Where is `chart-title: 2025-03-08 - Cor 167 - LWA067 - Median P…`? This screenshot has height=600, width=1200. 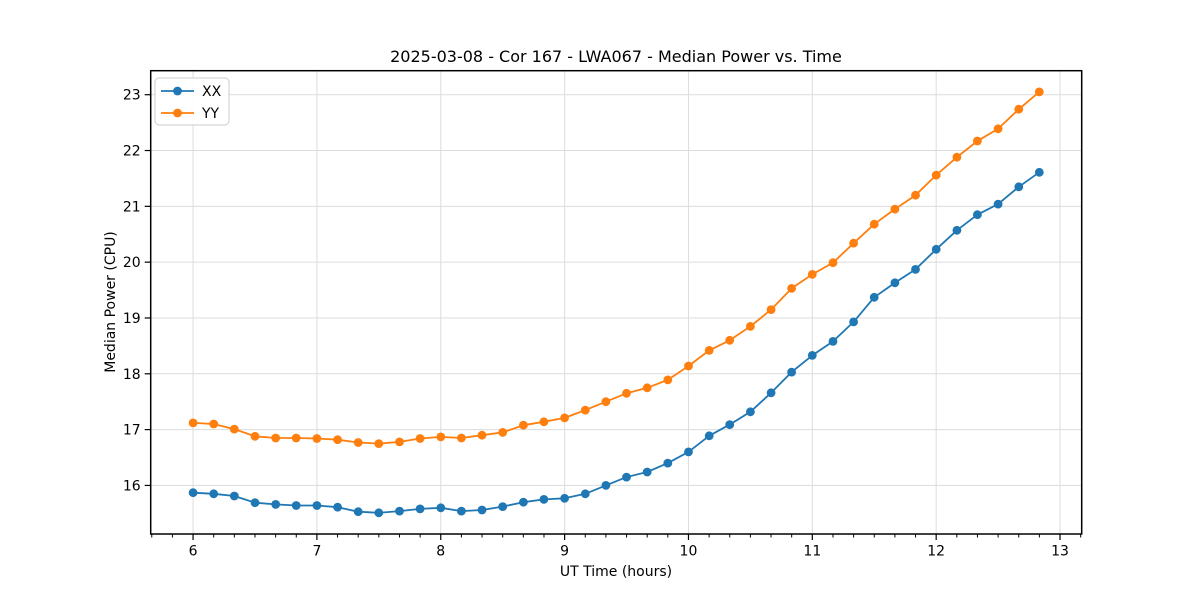
chart-title: 2025-03-08 - Cor 167 - LWA067 - Median P… is located at coordinates (616, 56).